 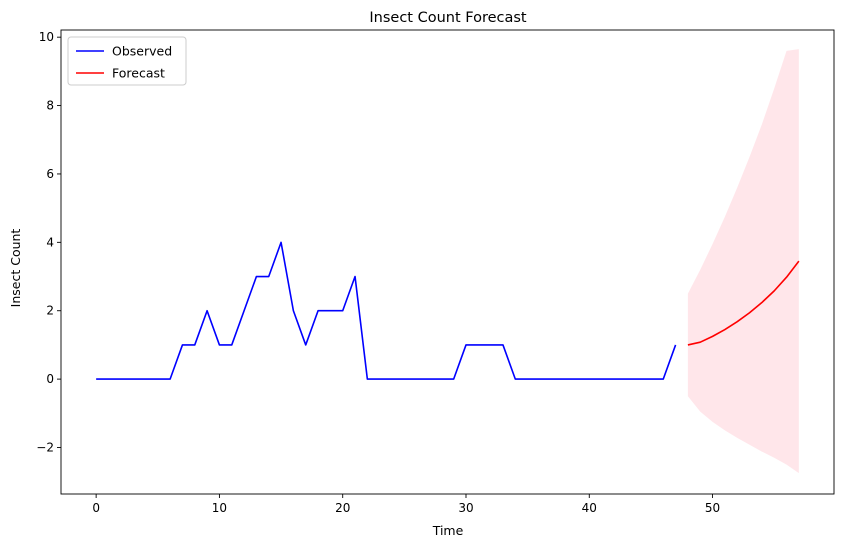 I want to click on legend-label-forecast: Forecast, so click(x=138, y=73).